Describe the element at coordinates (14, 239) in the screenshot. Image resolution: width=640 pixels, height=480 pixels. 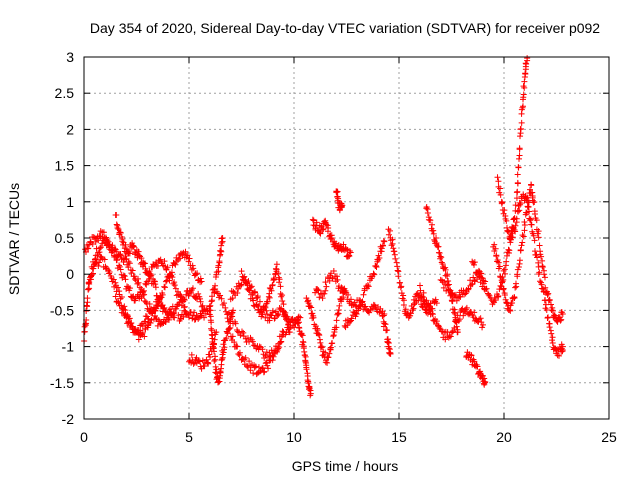
I see `y-axis-label: SDTVAR / TECUs` at that location.